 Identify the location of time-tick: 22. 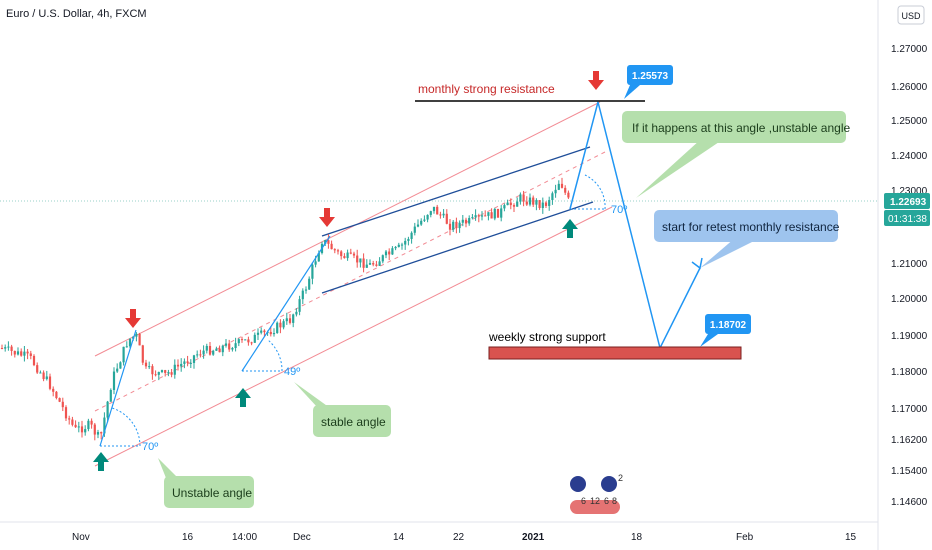
(459, 537).